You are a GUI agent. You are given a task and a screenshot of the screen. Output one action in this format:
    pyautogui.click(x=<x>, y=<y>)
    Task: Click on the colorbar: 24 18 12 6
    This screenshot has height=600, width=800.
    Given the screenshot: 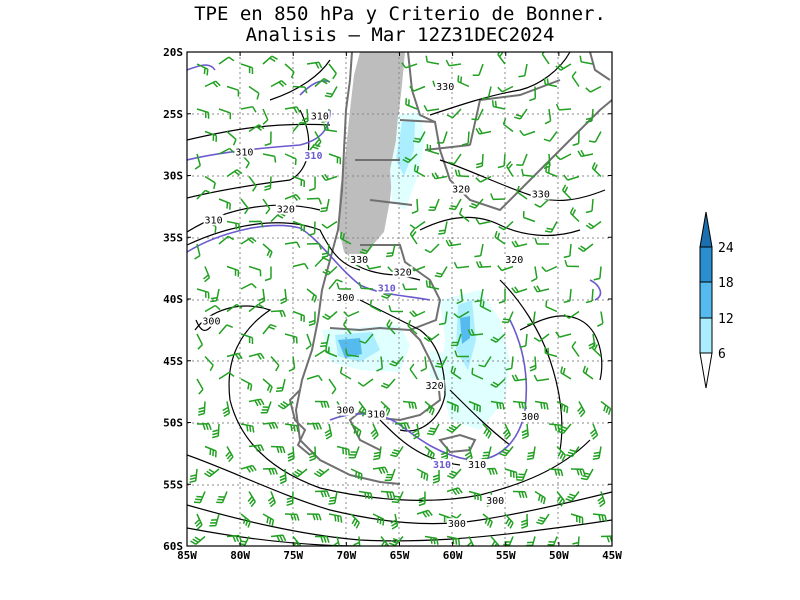 What is the action you would take?
    pyautogui.click(x=716, y=300)
    